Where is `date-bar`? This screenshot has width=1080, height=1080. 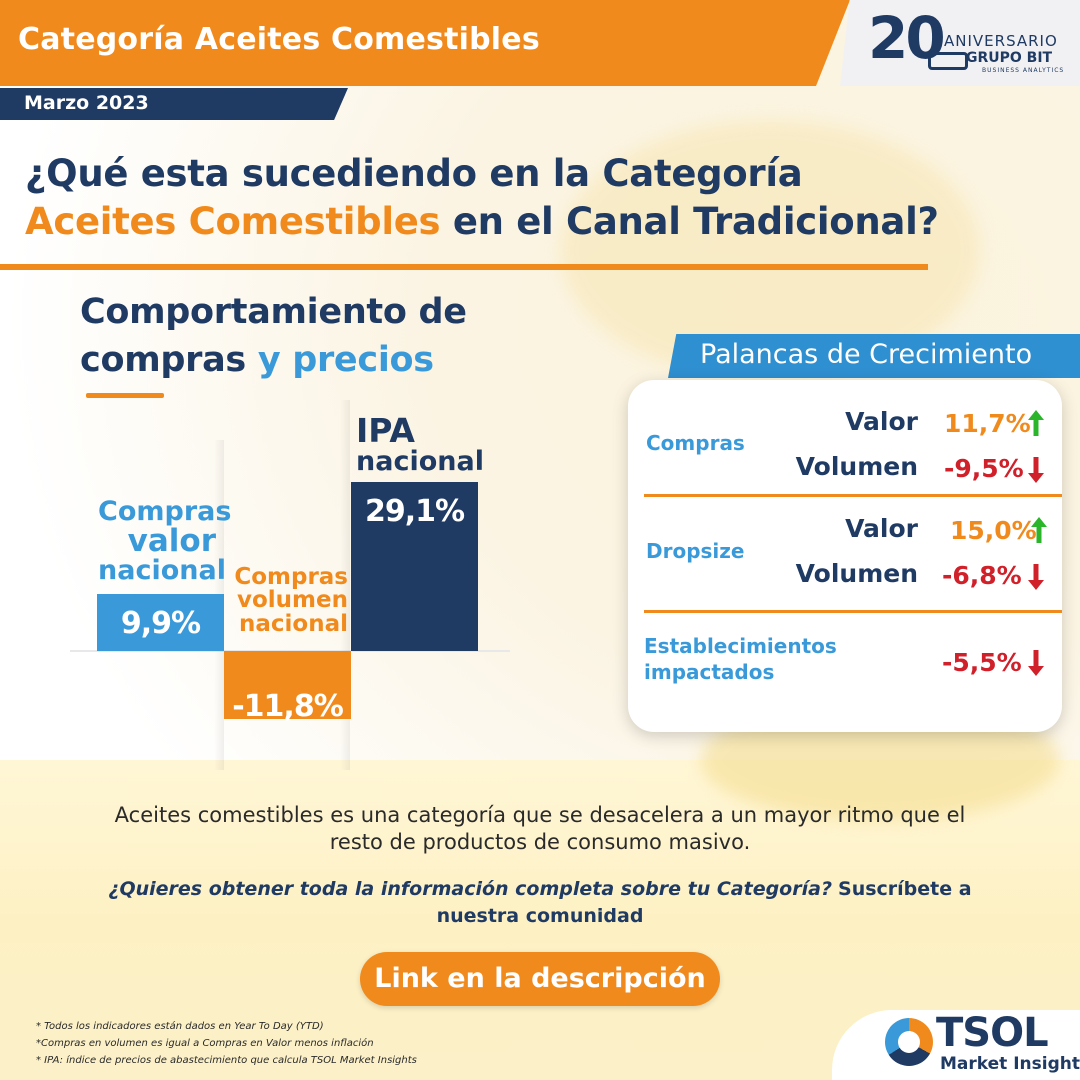 date-bar is located at coordinates (174, 104).